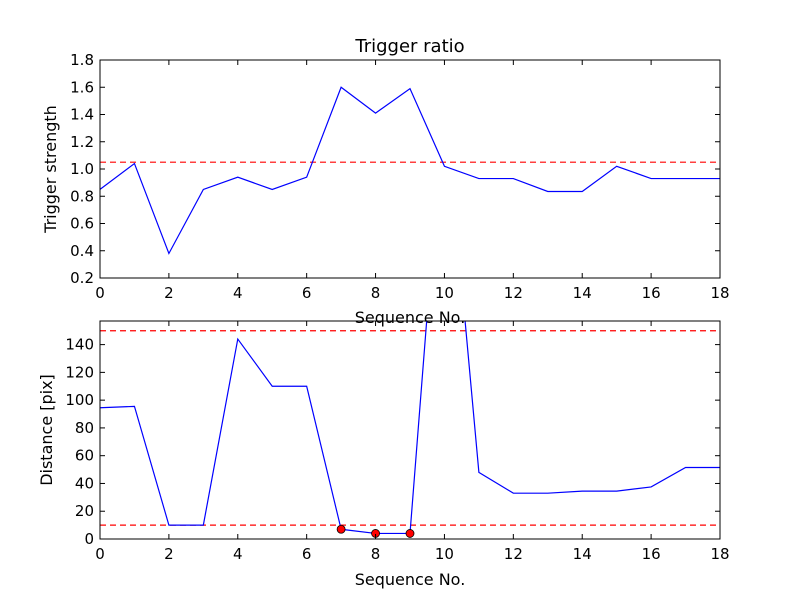 The image size is (800, 600). What do you see at coordinates (79, 372) in the screenshot?
I see `y-tick-label: 120` at bounding box center [79, 372].